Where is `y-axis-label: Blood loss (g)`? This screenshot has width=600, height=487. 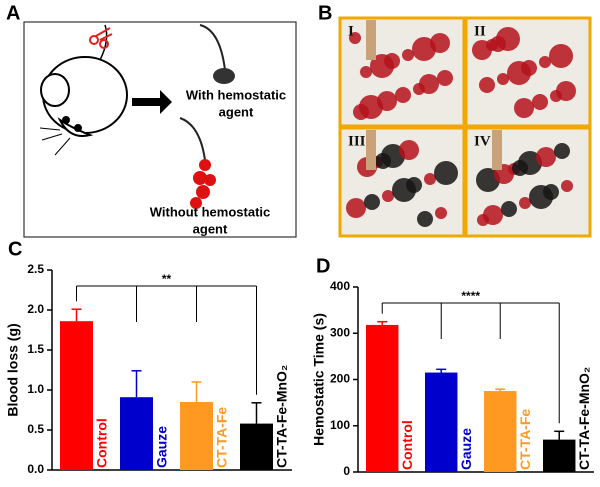
y-axis-label: Blood loss (g) is located at coordinates (13, 369).